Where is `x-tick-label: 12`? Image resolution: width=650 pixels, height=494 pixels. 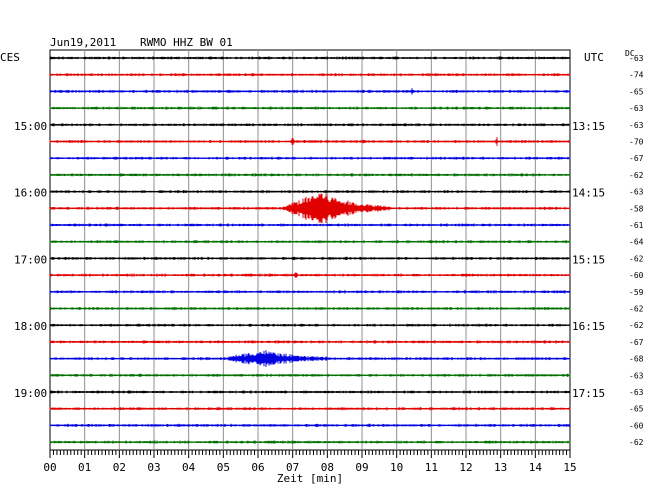
x-tick-label: 12 is located at coordinates (465, 467).